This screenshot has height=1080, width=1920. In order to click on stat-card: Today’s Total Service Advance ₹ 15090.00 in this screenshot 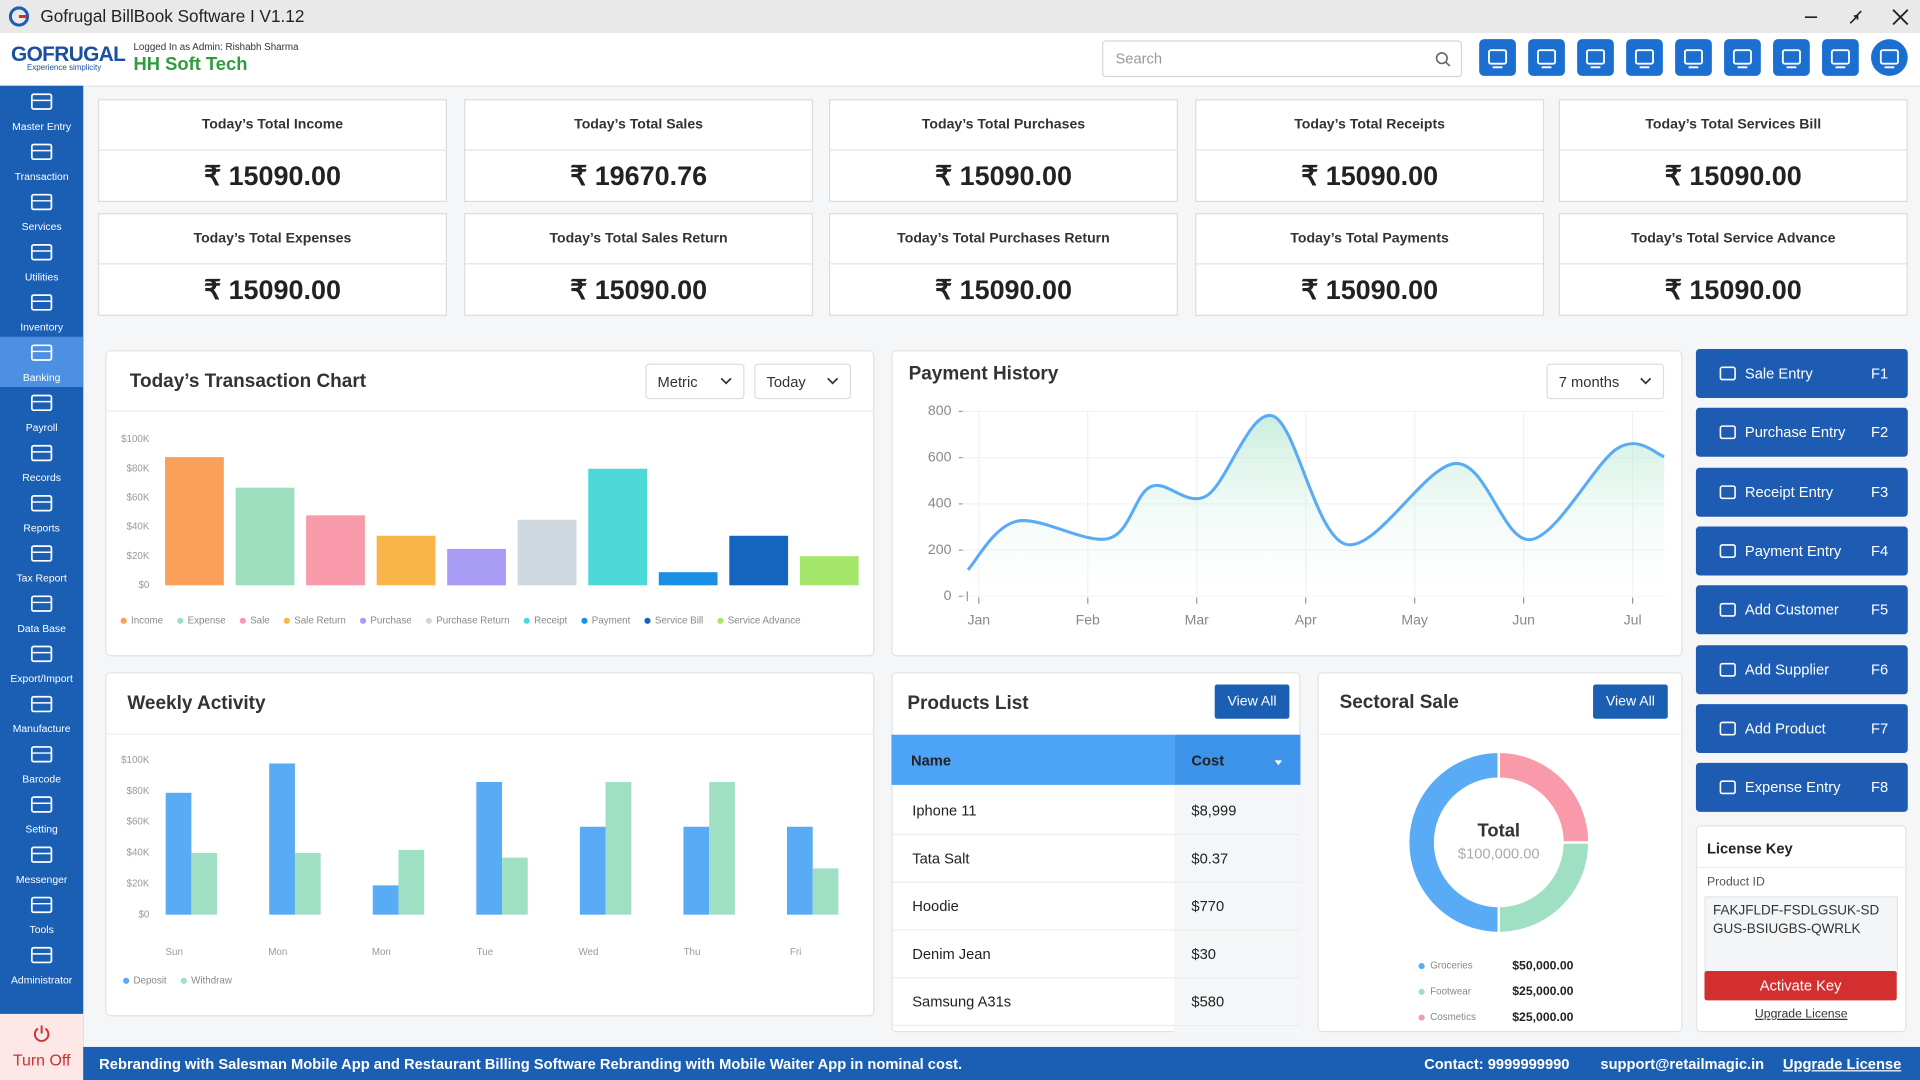, I will do `click(1733, 264)`.